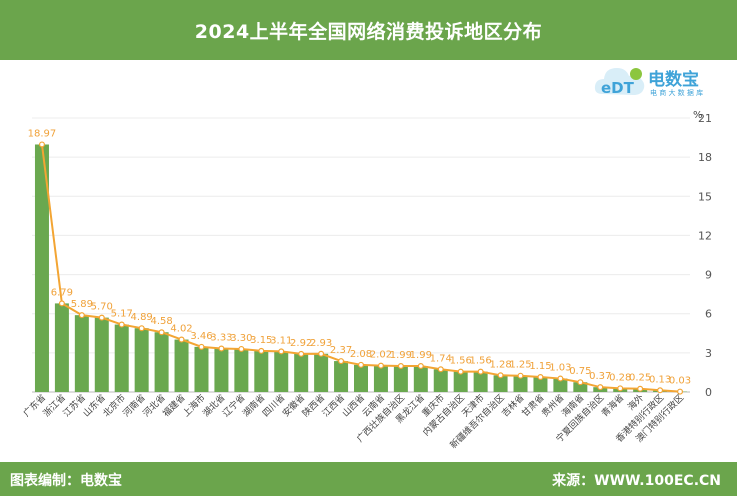  What do you see at coordinates (560, 368) in the screenshot?
I see `data-label: 1.03` at bounding box center [560, 368].